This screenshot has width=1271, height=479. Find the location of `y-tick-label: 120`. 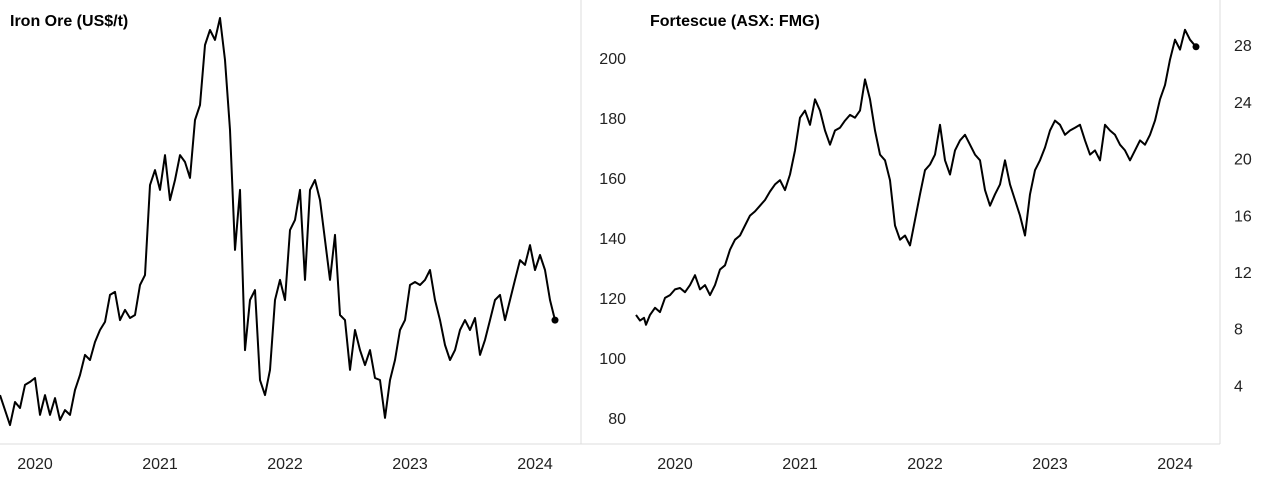

y-tick-label: 120 is located at coordinates (612, 299).